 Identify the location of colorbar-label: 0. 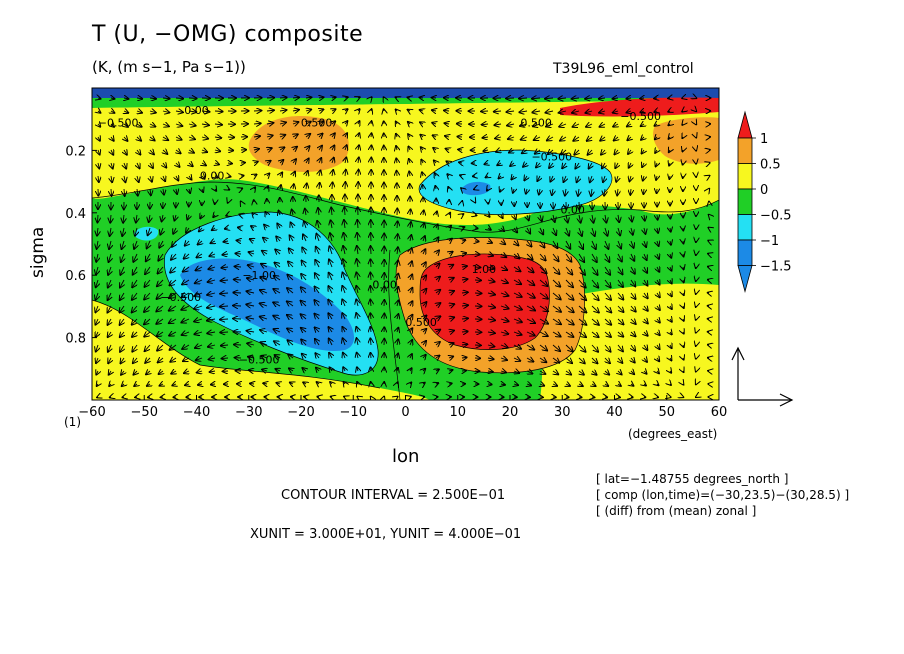
(764, 190).